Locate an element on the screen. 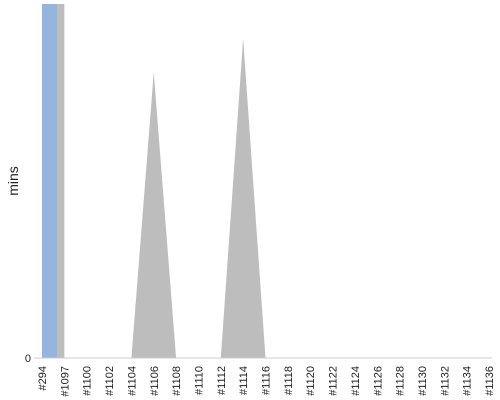  x-tick-label: #1108 is located at coordinates (177, 381).